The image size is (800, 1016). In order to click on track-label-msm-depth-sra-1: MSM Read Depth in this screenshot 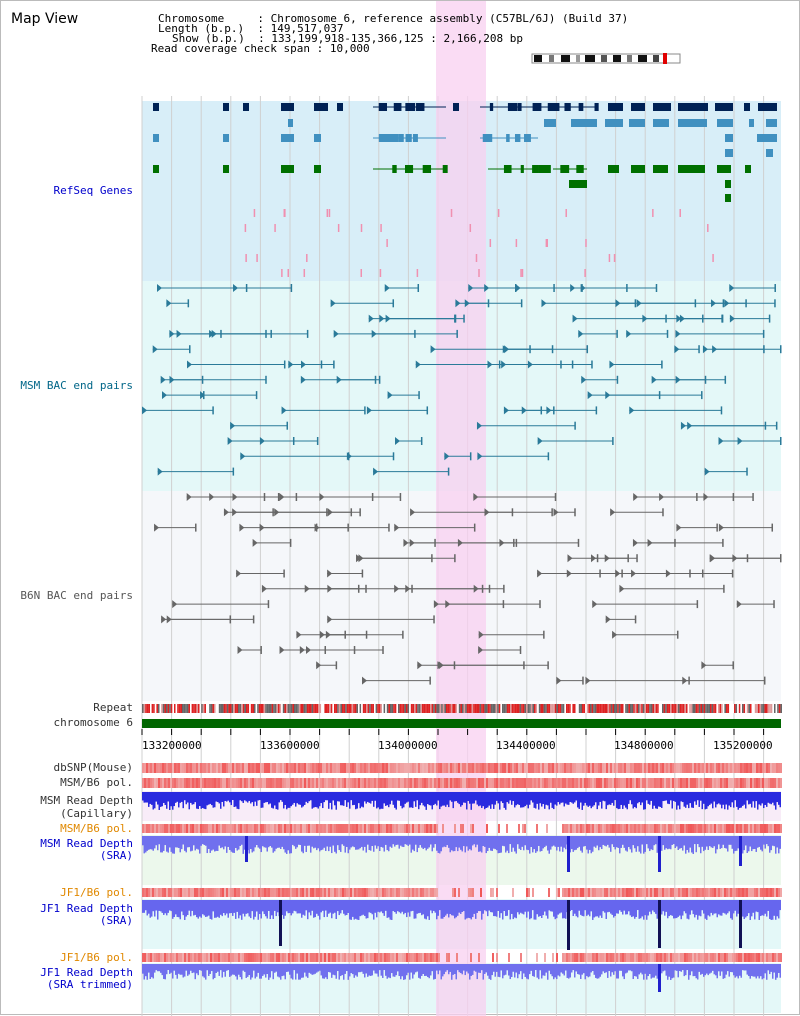, I will do `click(86, 843)`.